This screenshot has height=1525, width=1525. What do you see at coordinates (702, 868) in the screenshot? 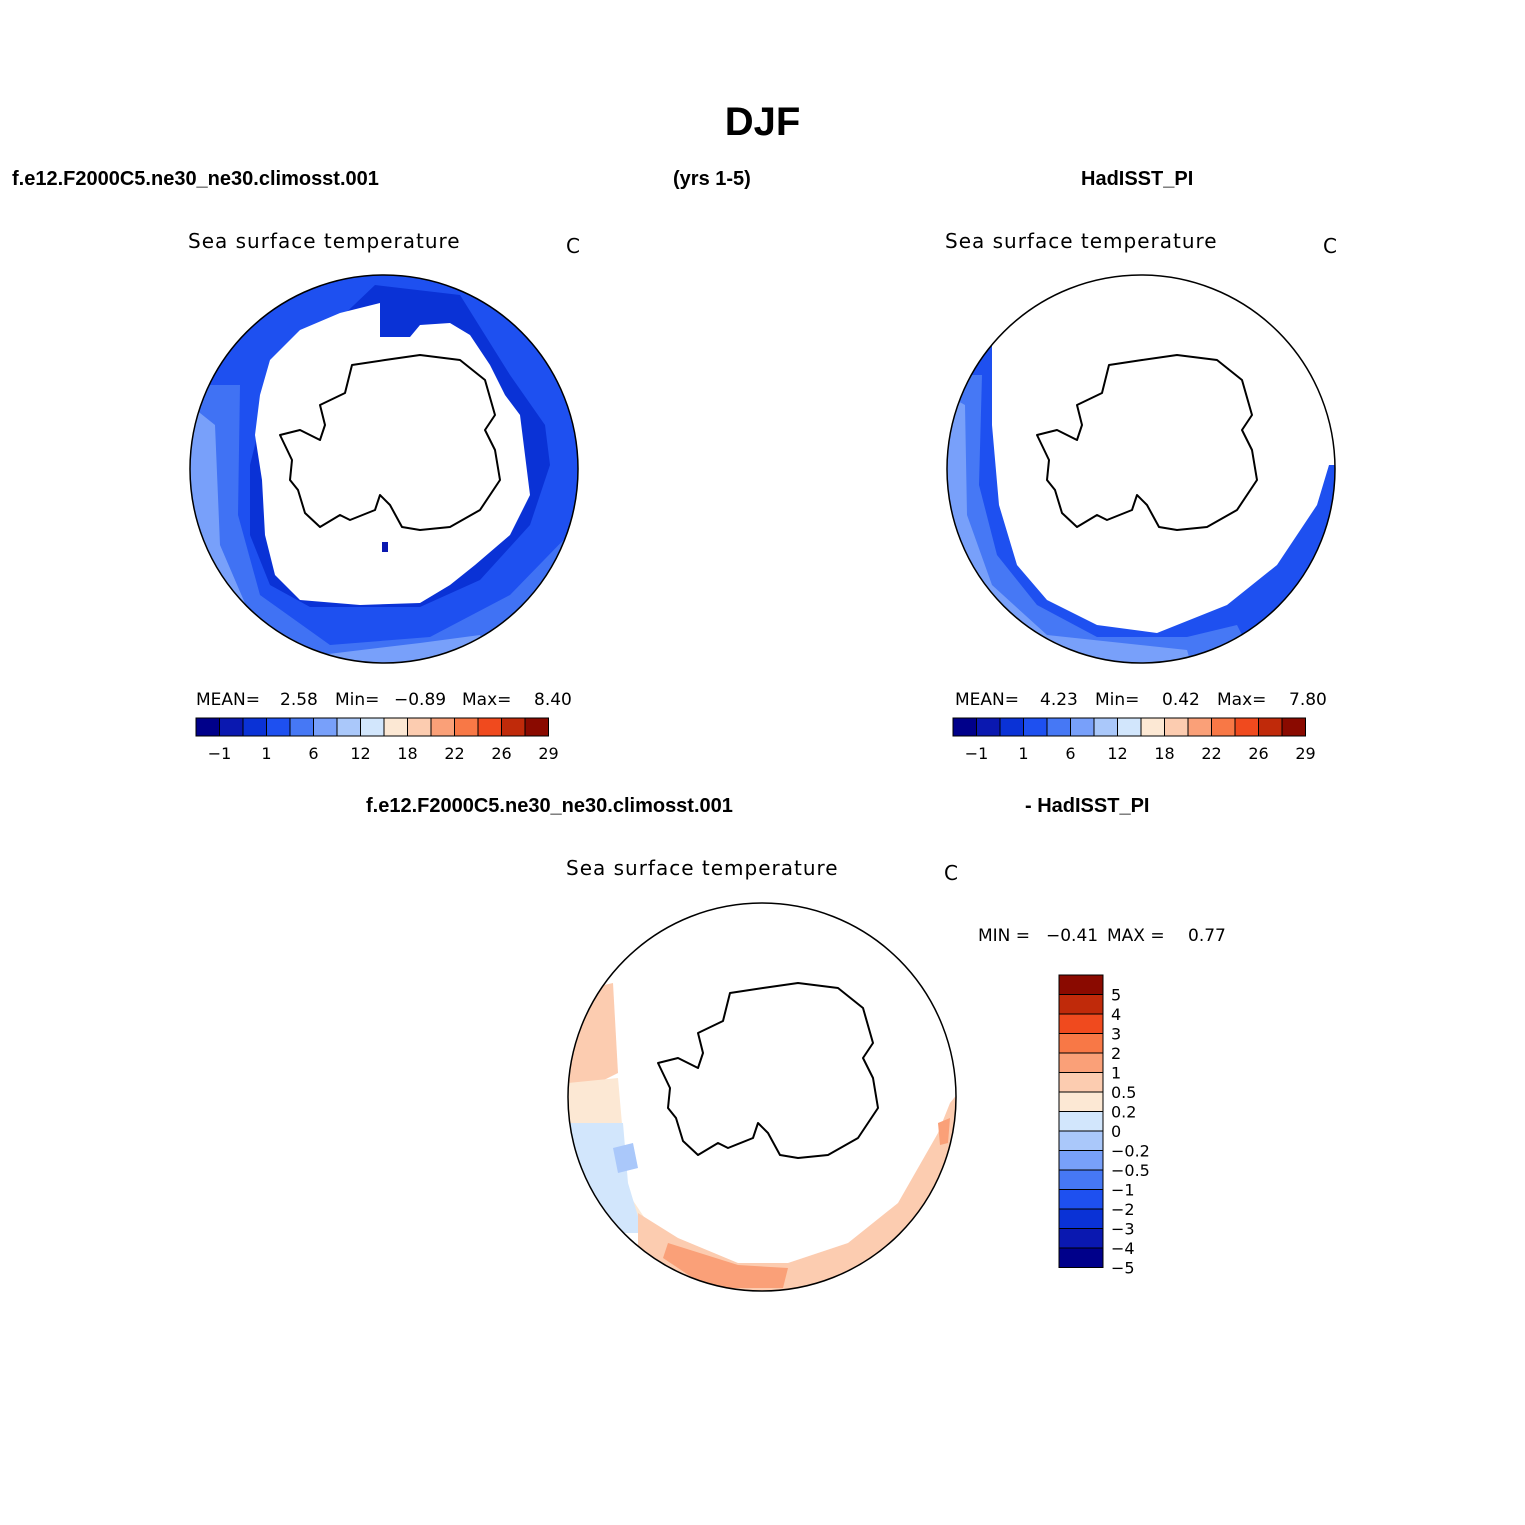
I see `panel3-title: Sea surface temperature` at bounding box center [702, 868].